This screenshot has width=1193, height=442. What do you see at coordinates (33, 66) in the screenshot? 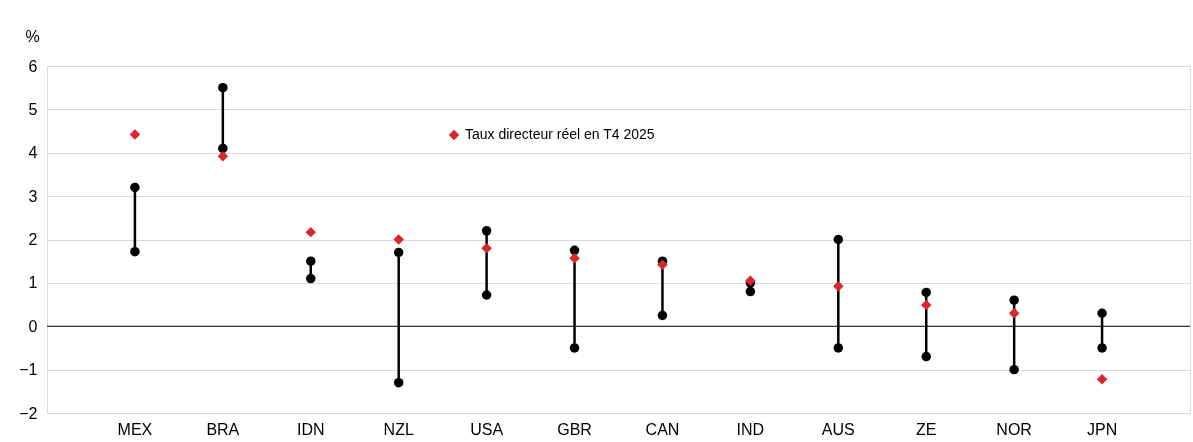
I see `y-tick-label: 6` at bounding box center [33, 66].